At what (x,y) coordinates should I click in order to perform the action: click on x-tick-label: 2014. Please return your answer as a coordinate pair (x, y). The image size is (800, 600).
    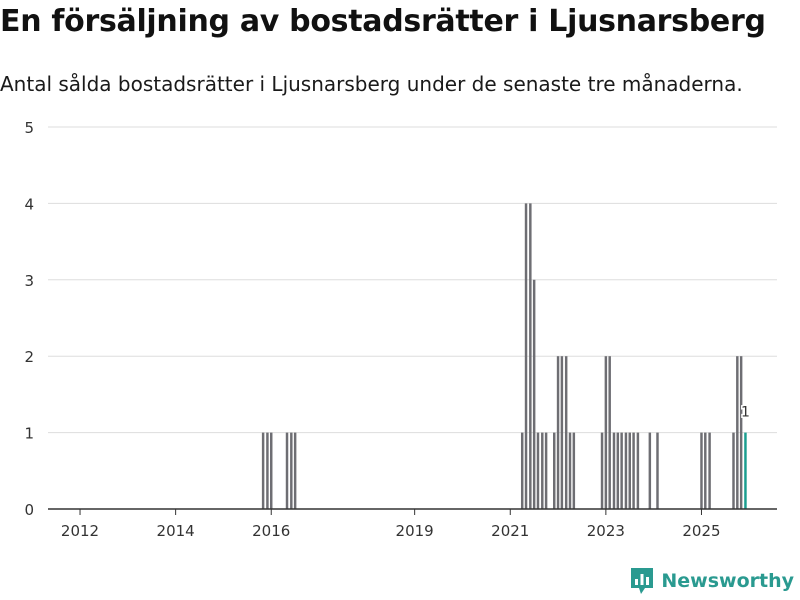
    Looking at the image, I should click on (176, 531).